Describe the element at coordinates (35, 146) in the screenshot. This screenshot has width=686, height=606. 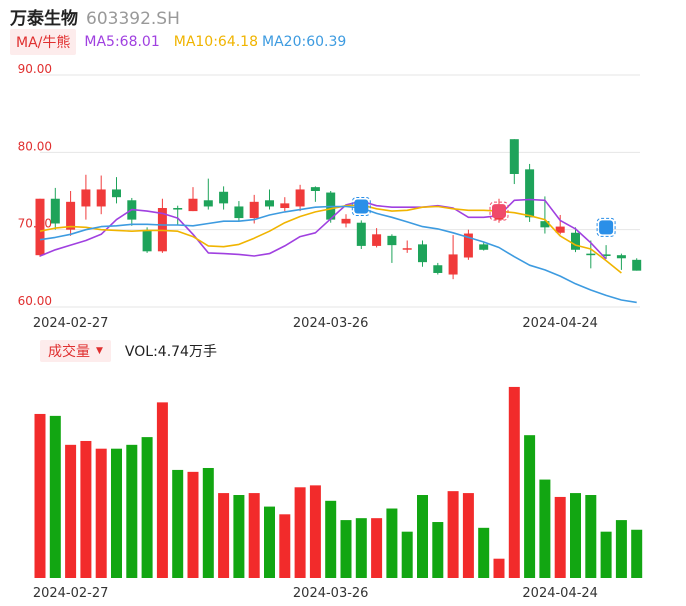
I see `price-axis-tick-label: 80.00` at that location.